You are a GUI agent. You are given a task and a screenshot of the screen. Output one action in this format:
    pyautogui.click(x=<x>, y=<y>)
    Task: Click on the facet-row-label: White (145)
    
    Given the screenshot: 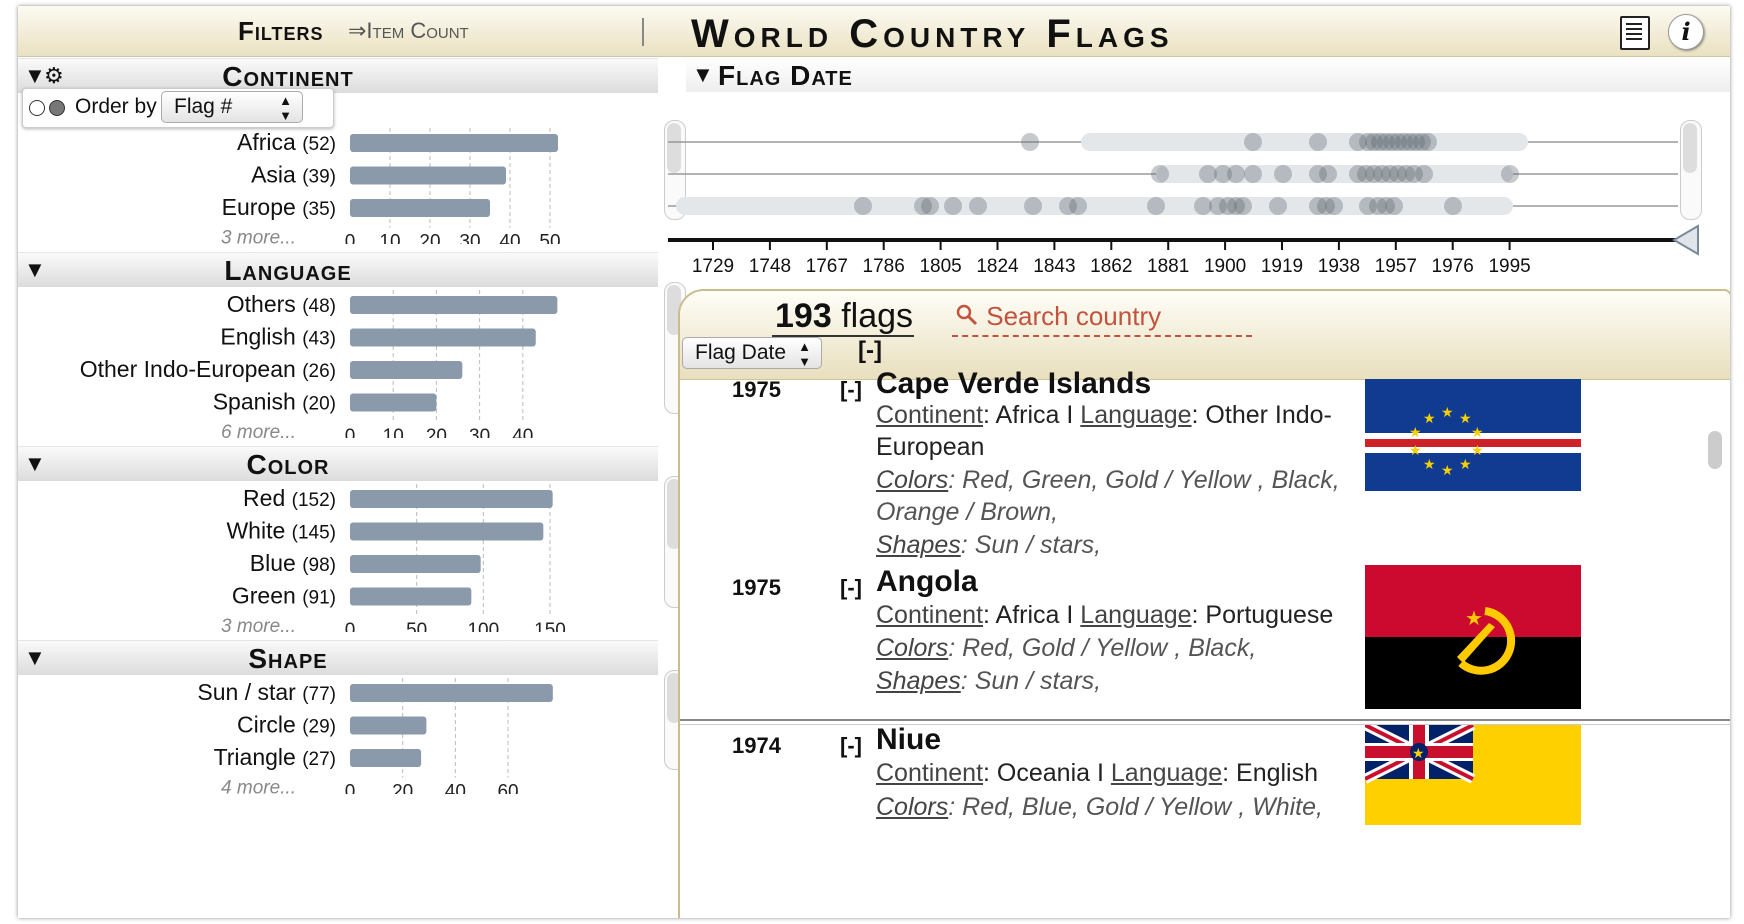 What is the action you would take?
    pyautogui.click(x=281, y=531)
    